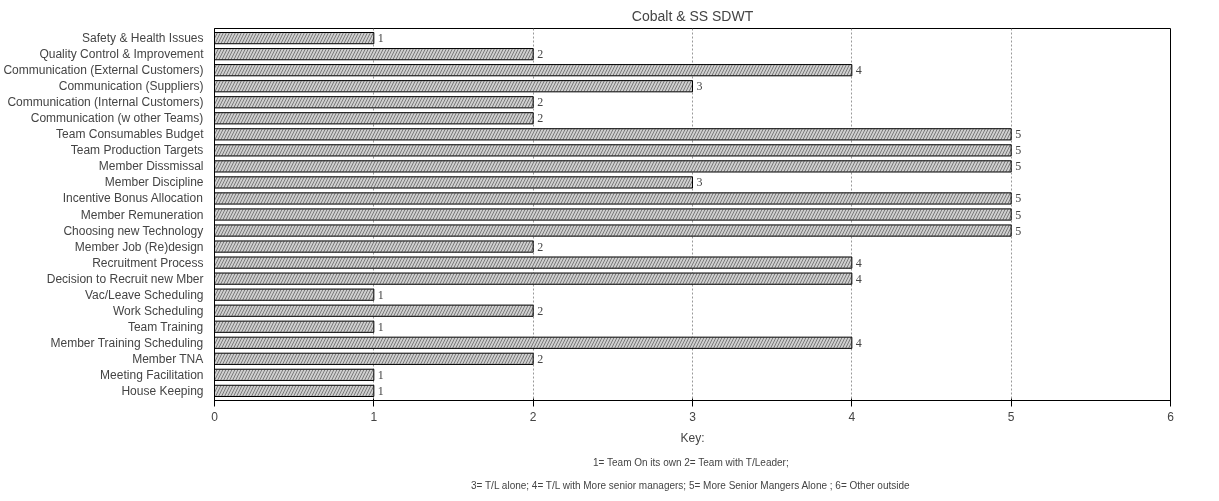 The width and height of the screenshot is (1219, 501). Describe the element at coordinates (144, 294) in the screenshot. I see `y-tick-label: Vac/Leave Scheduling` at that location.